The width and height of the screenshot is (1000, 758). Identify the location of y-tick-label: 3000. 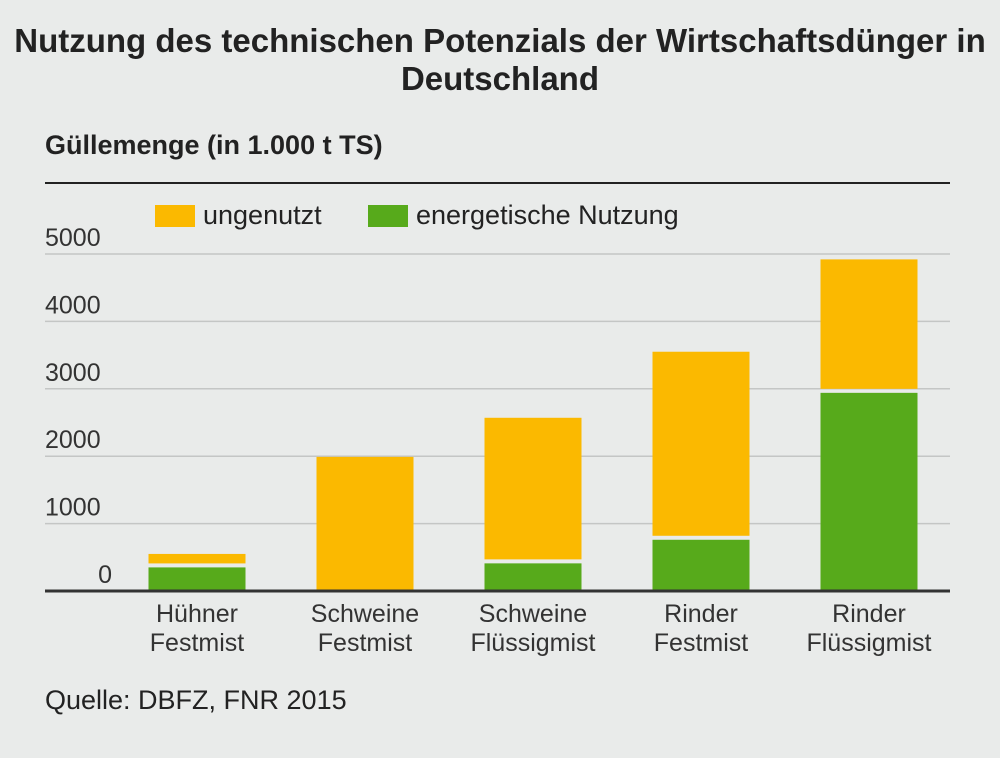
(73, 373).